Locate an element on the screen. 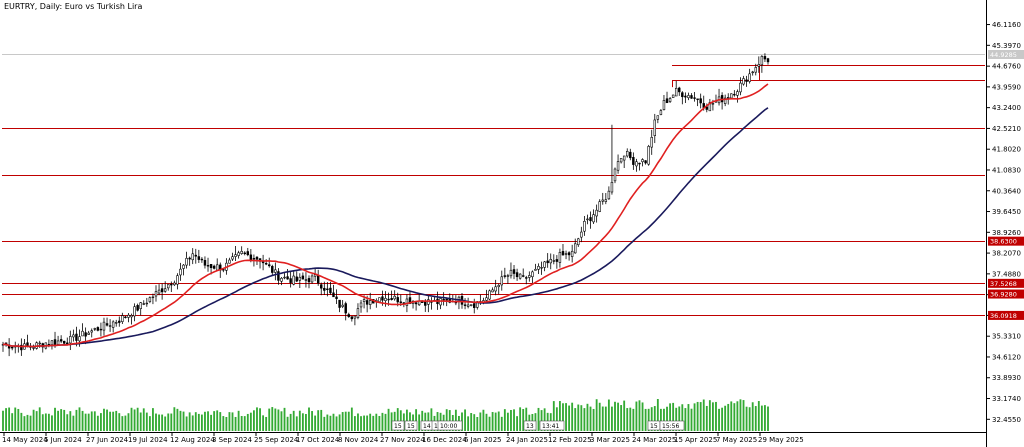 This screenshot has width=1024, height=447. price-tag-label: 38.6300 is located at coordinates (1003, 242).